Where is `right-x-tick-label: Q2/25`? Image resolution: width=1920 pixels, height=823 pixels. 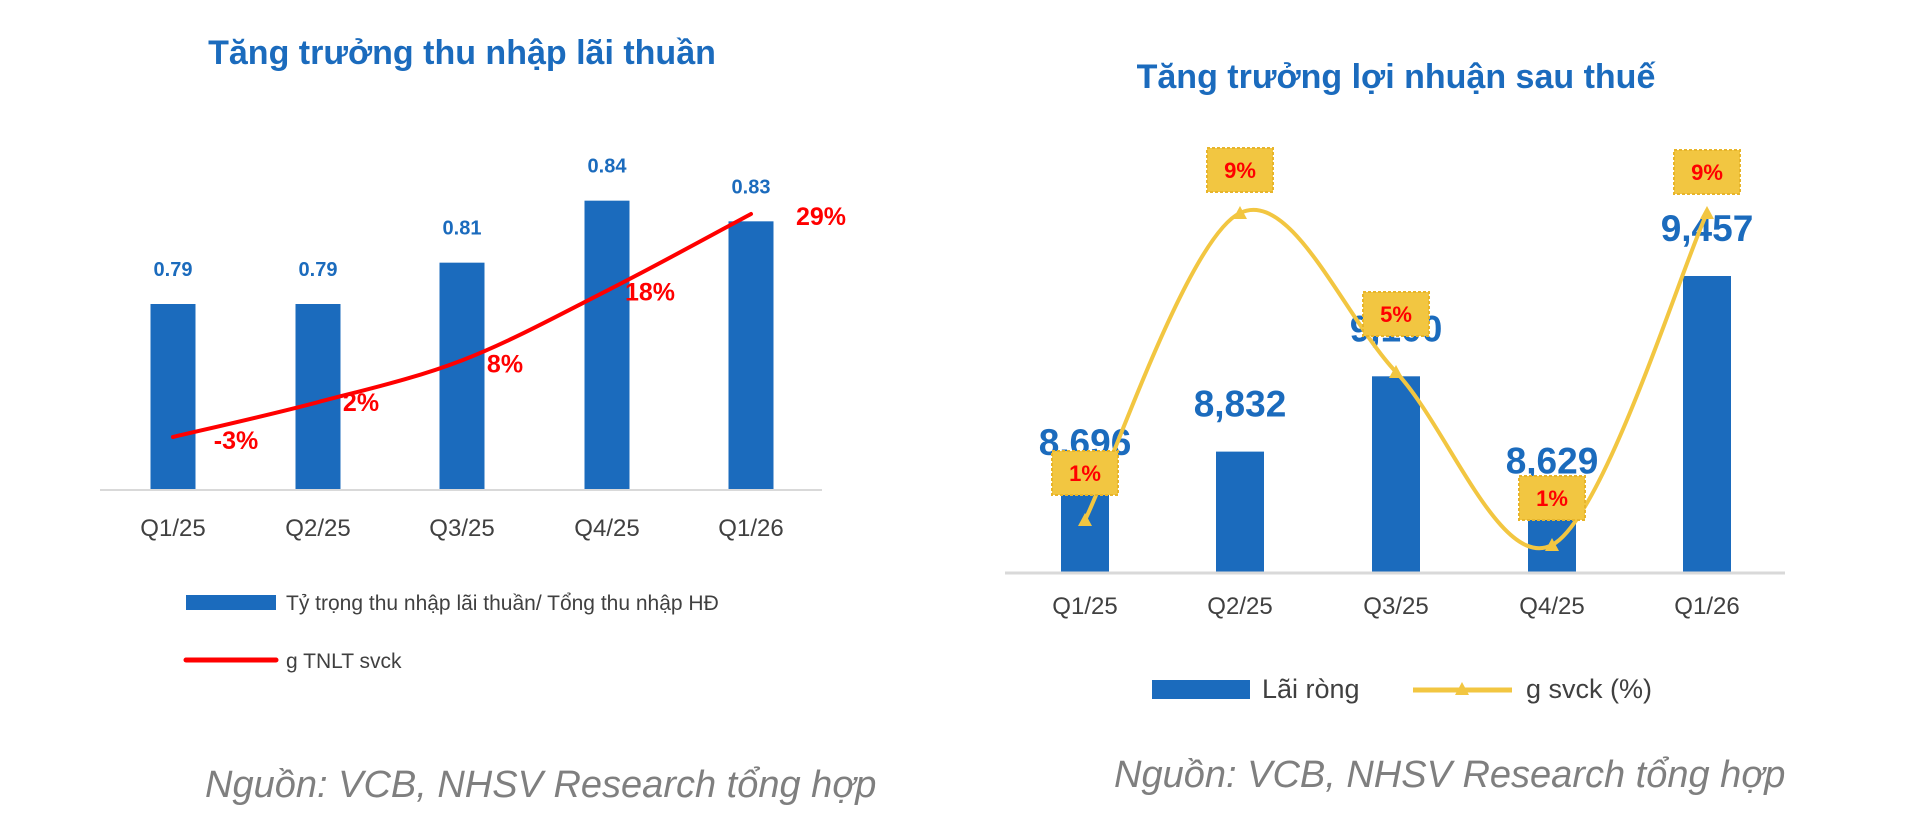 right-x-tick-label: Q2/25 is located at coordinates (1239, 606).